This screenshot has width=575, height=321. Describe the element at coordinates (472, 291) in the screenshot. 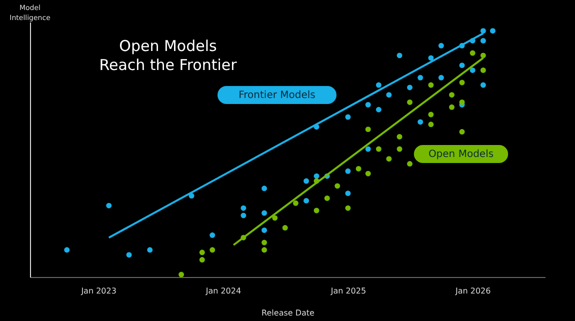

I see `x-tick-label: Jan 2026` at that location.